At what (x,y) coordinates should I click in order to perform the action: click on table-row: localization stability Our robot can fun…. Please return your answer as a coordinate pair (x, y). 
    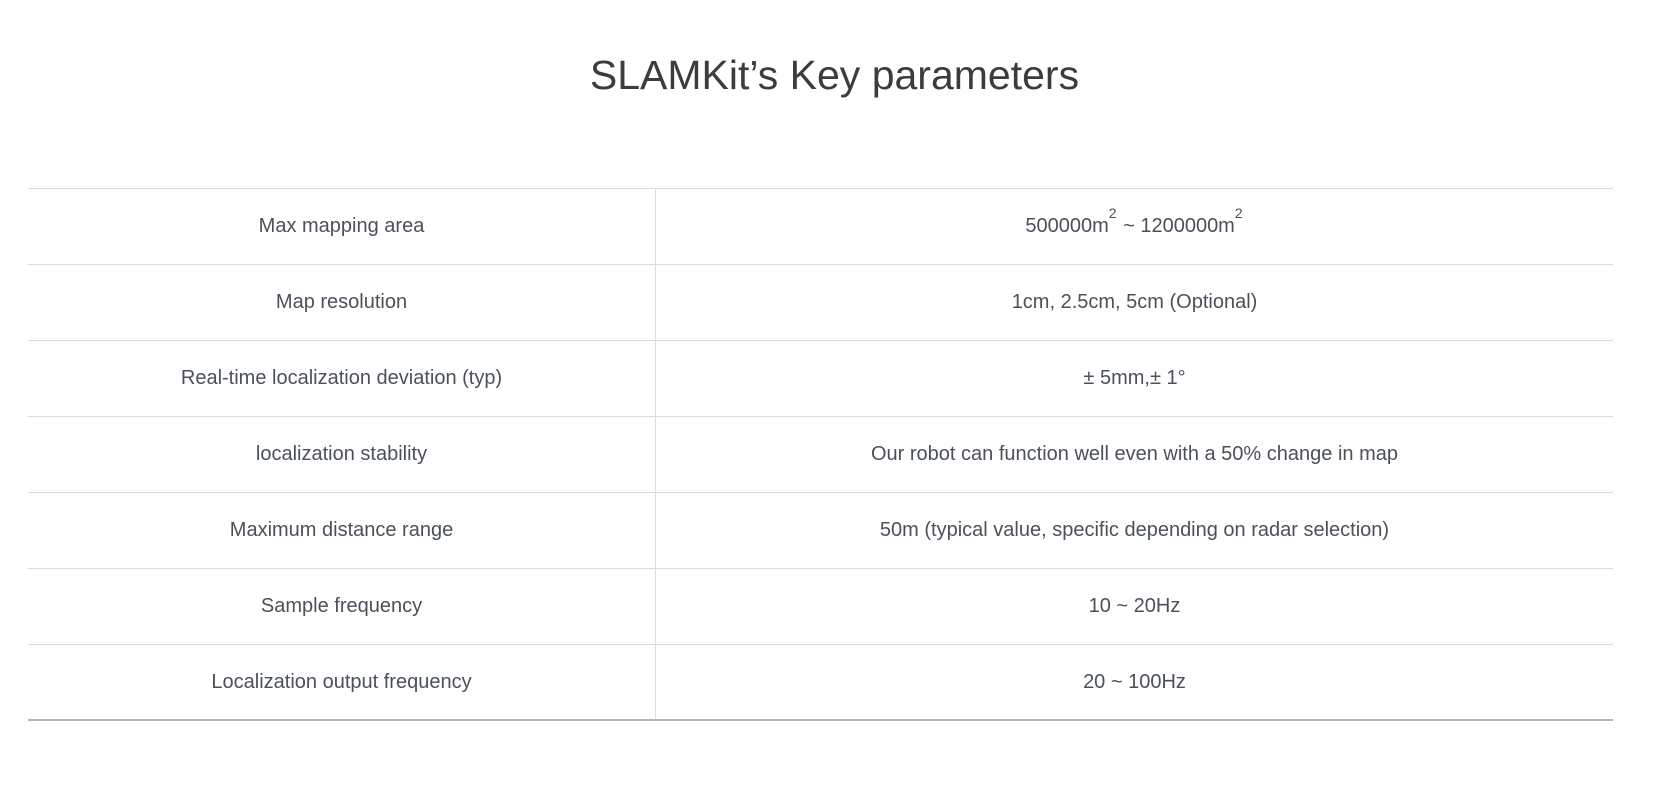
    Looking at the image, I should click on (820, 455).